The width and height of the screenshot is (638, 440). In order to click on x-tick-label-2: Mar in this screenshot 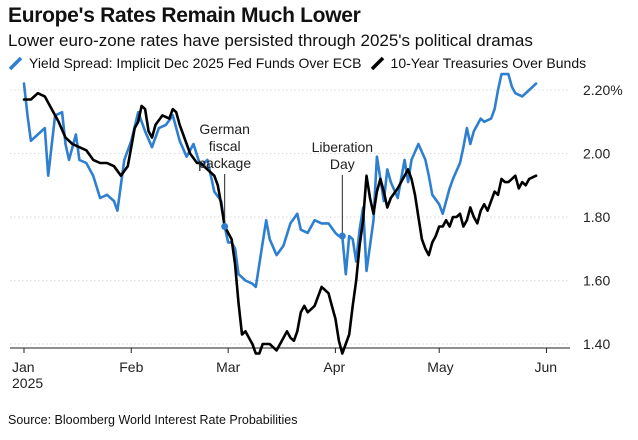, I will do `click(228, 367)`.